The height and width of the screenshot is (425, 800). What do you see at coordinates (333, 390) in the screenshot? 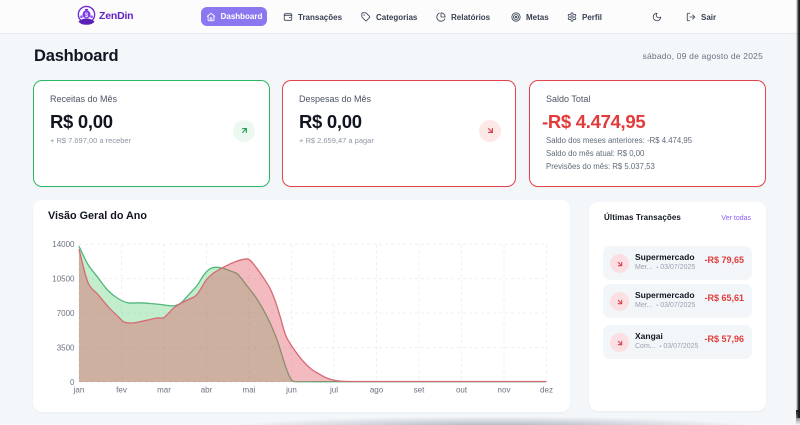
I see `svg-text: jul` at bounding box center [333, 390].